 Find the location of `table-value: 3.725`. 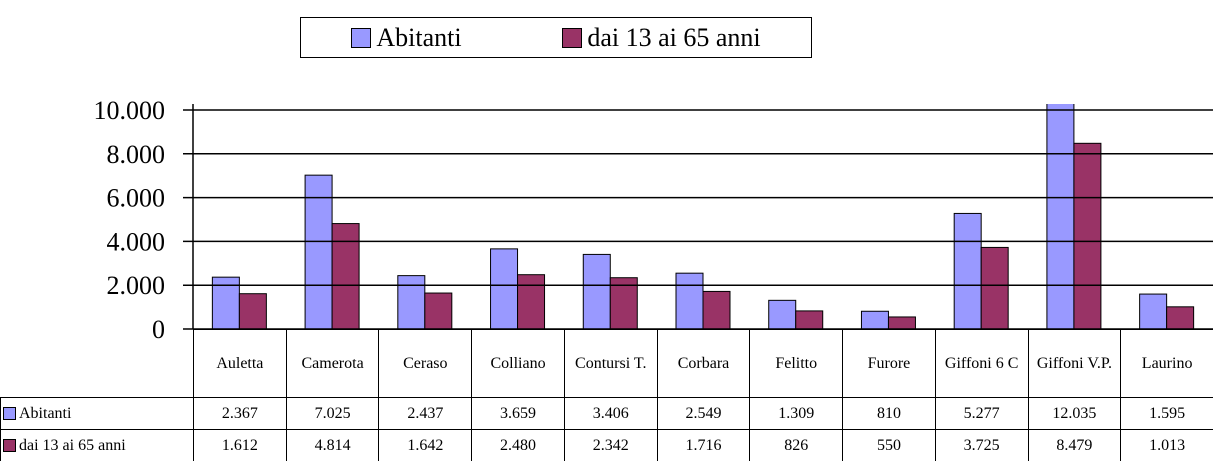

table-value: 3.725 is located at coordinates (981, 445).